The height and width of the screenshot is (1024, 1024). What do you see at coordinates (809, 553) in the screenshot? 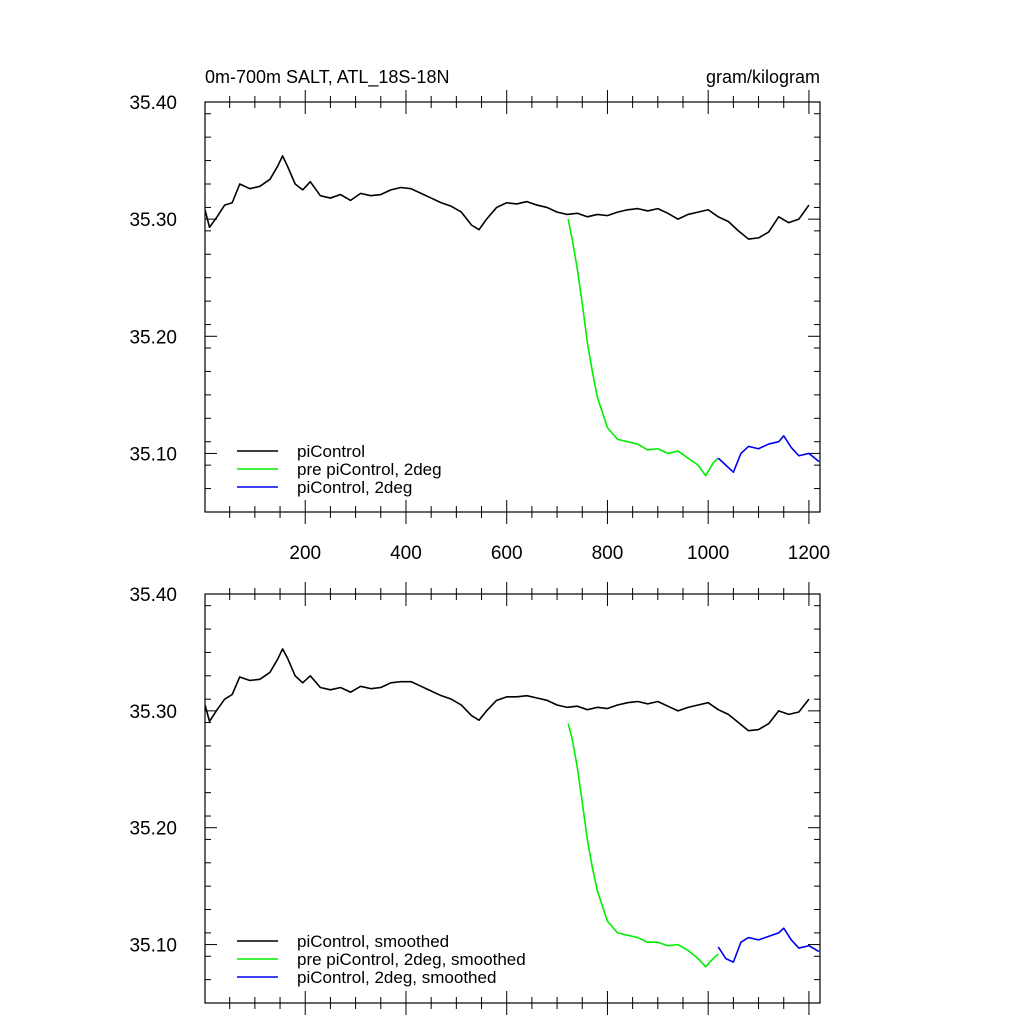
I see `x-tick-label: 1200` at bounding box center [809, 553].